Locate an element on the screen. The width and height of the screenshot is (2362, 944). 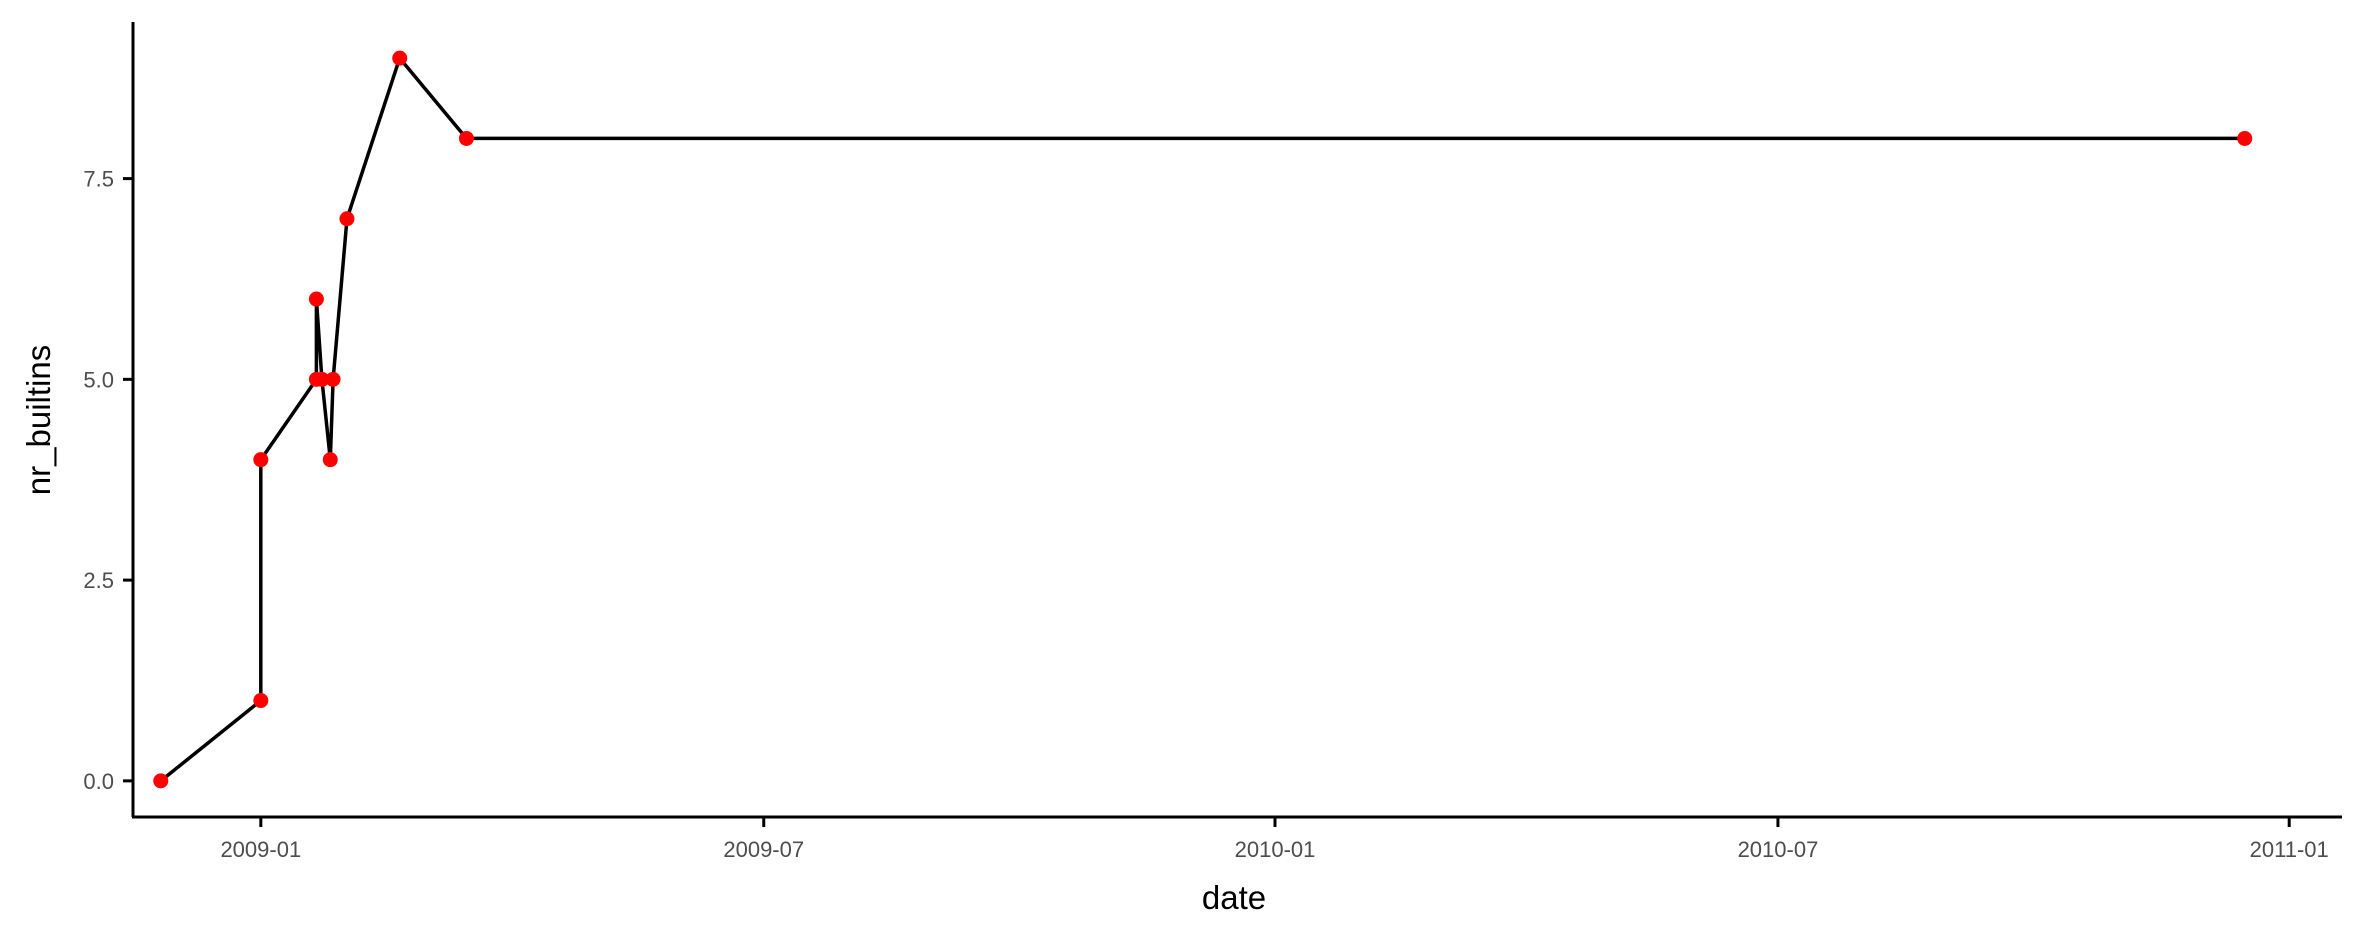
x-tick-label: 2009-07 is located at coordinates (763, 849).